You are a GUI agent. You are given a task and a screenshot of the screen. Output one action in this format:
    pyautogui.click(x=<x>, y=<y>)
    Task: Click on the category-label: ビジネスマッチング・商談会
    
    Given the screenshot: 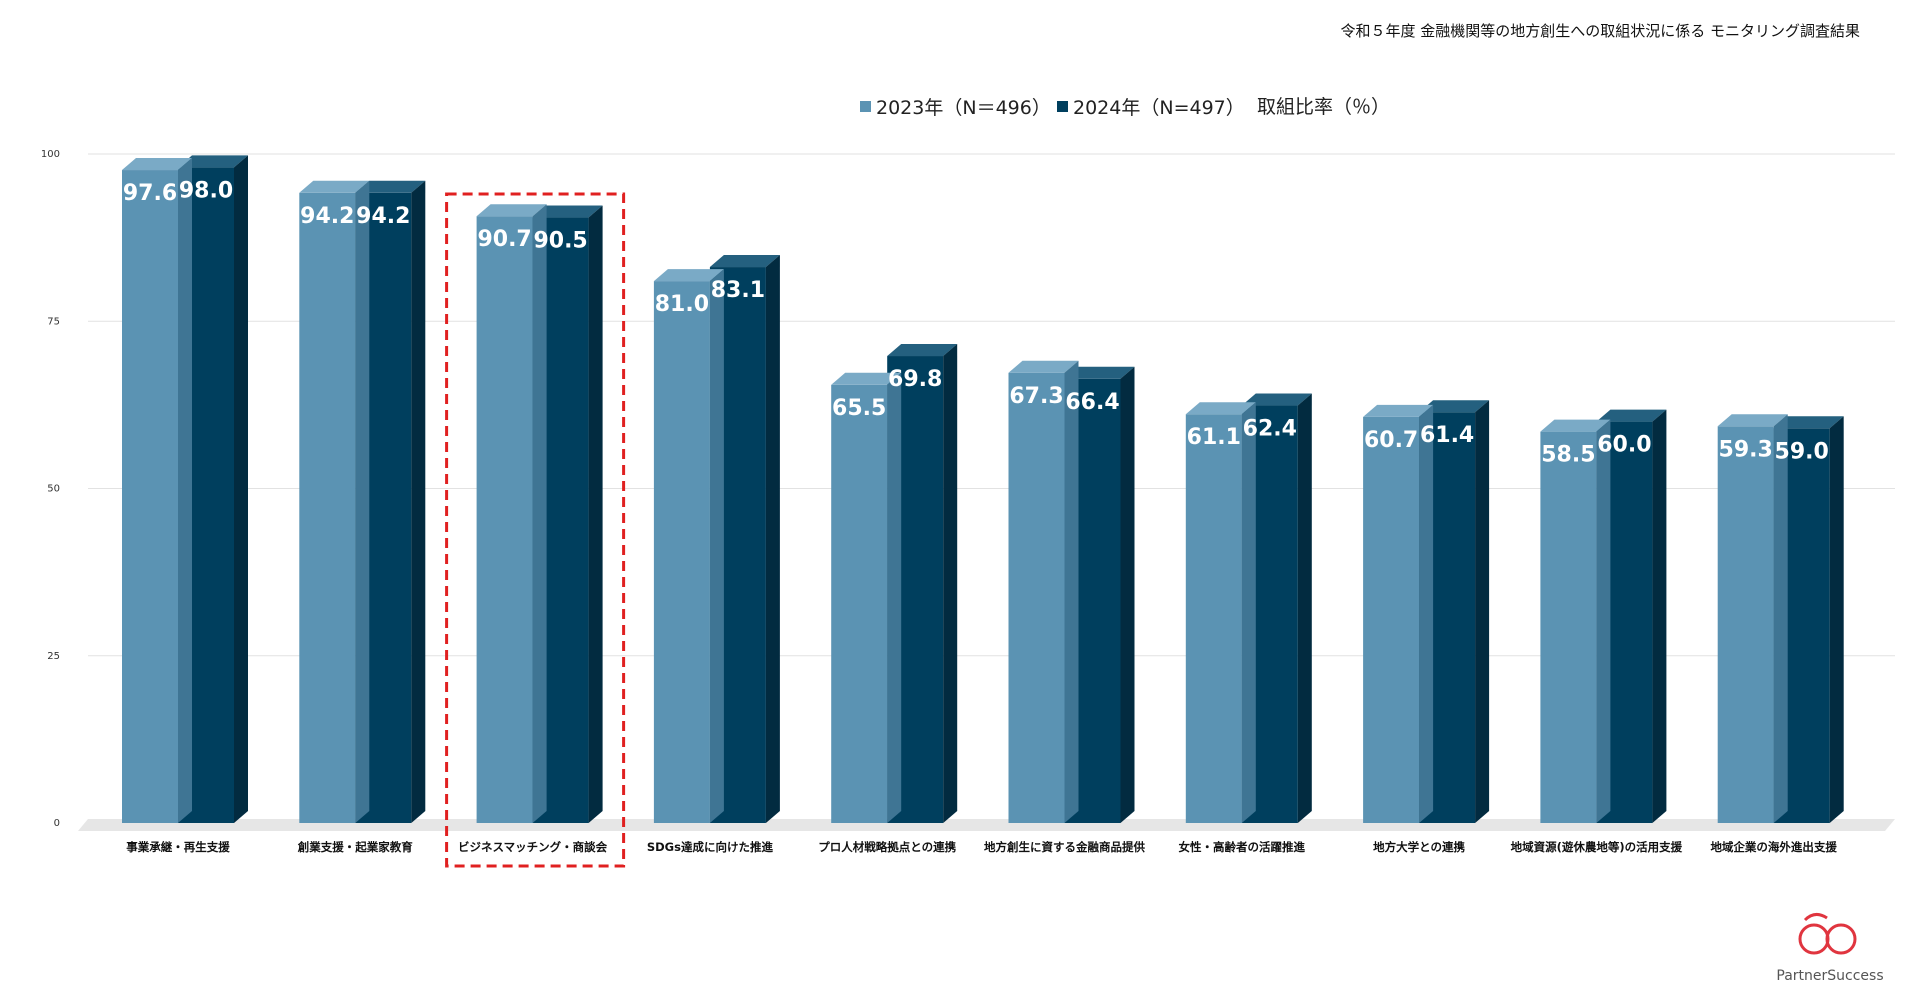 What is the action you would take?
    pyautogui.click(x=533, y=847)
    